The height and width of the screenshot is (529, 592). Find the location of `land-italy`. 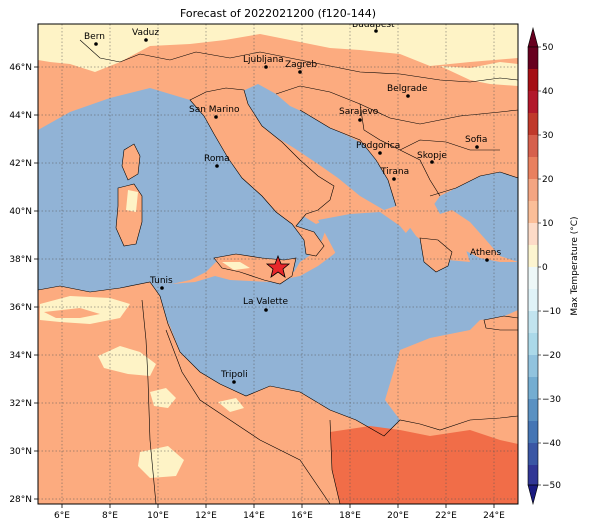

land-italy is located at coordinates (262, 172).